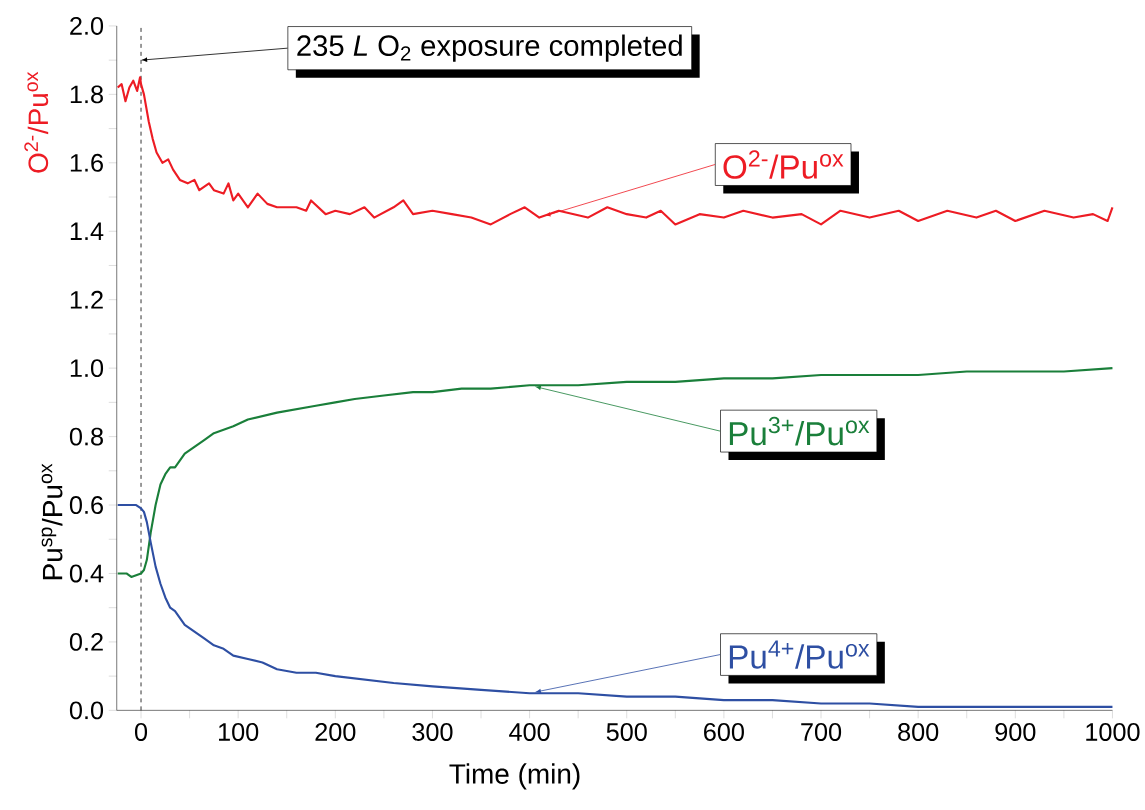  I want to click on y-tick-label: 0.0, so click(86, 710).